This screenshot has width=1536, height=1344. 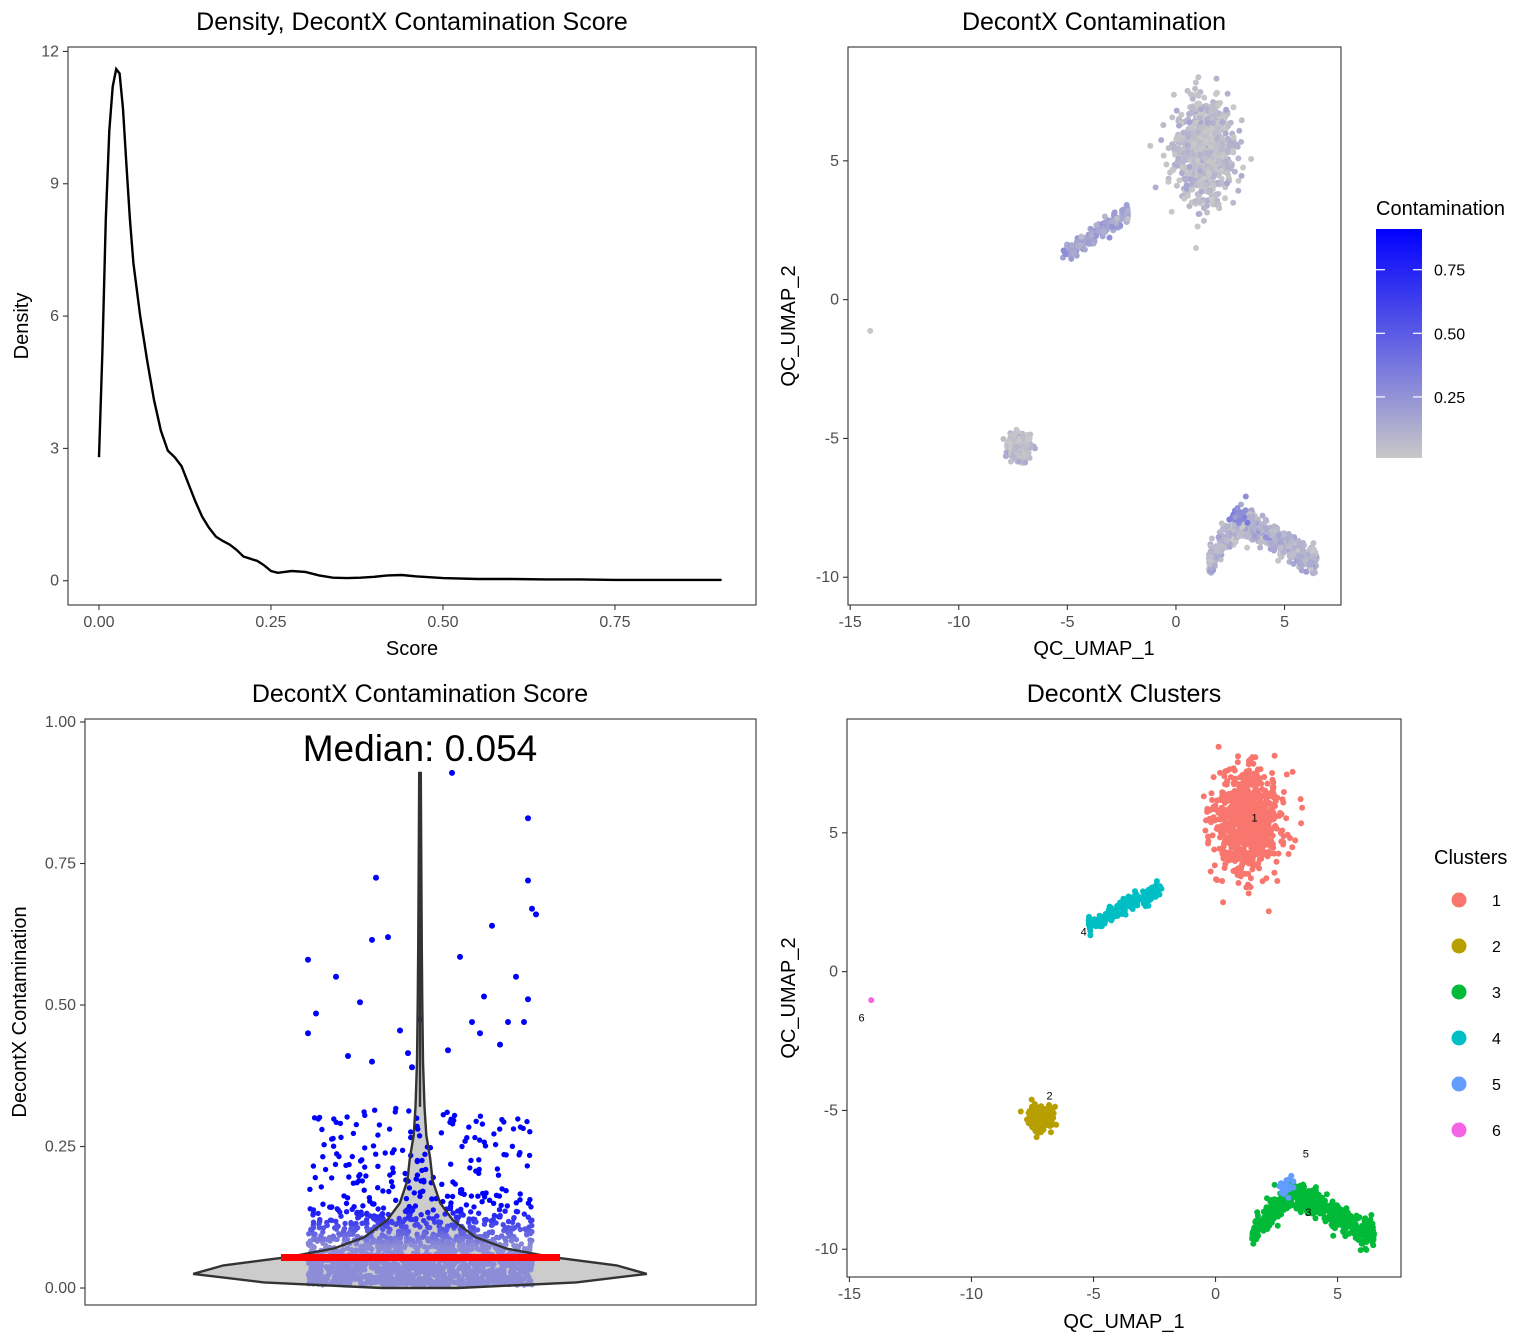 What do you see at coordinates (1094, 22) in the screenshot?
I see `contamination-umap-title: DecontX Contamination` at bounding box center [1094, 22].